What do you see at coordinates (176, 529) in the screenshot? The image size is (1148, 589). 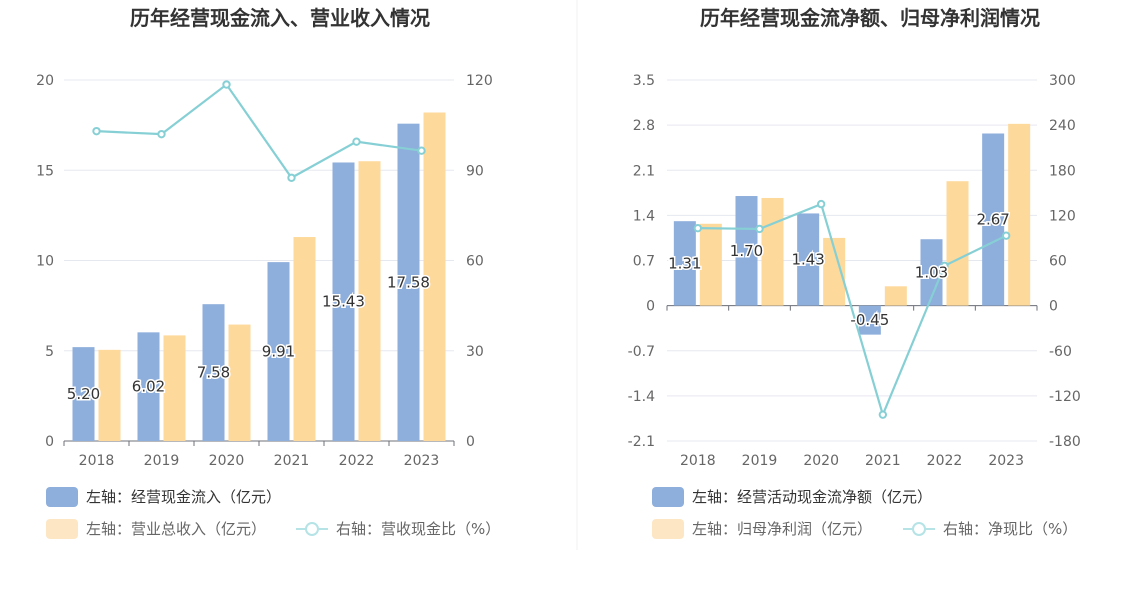 I see `legend-label: 左轴：营业总收入（亿元）` at bounding box center [176, 529].